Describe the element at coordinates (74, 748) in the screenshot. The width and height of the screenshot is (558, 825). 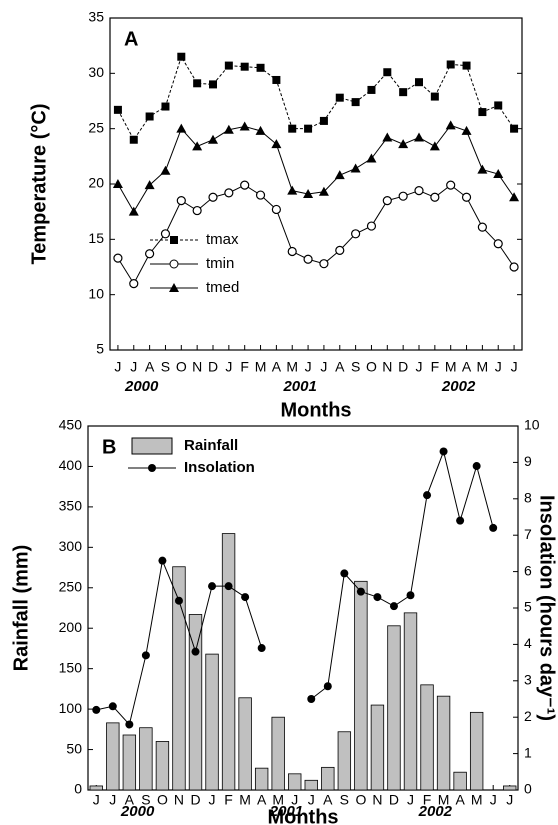
I see `y-tick-label: 50` at that location.